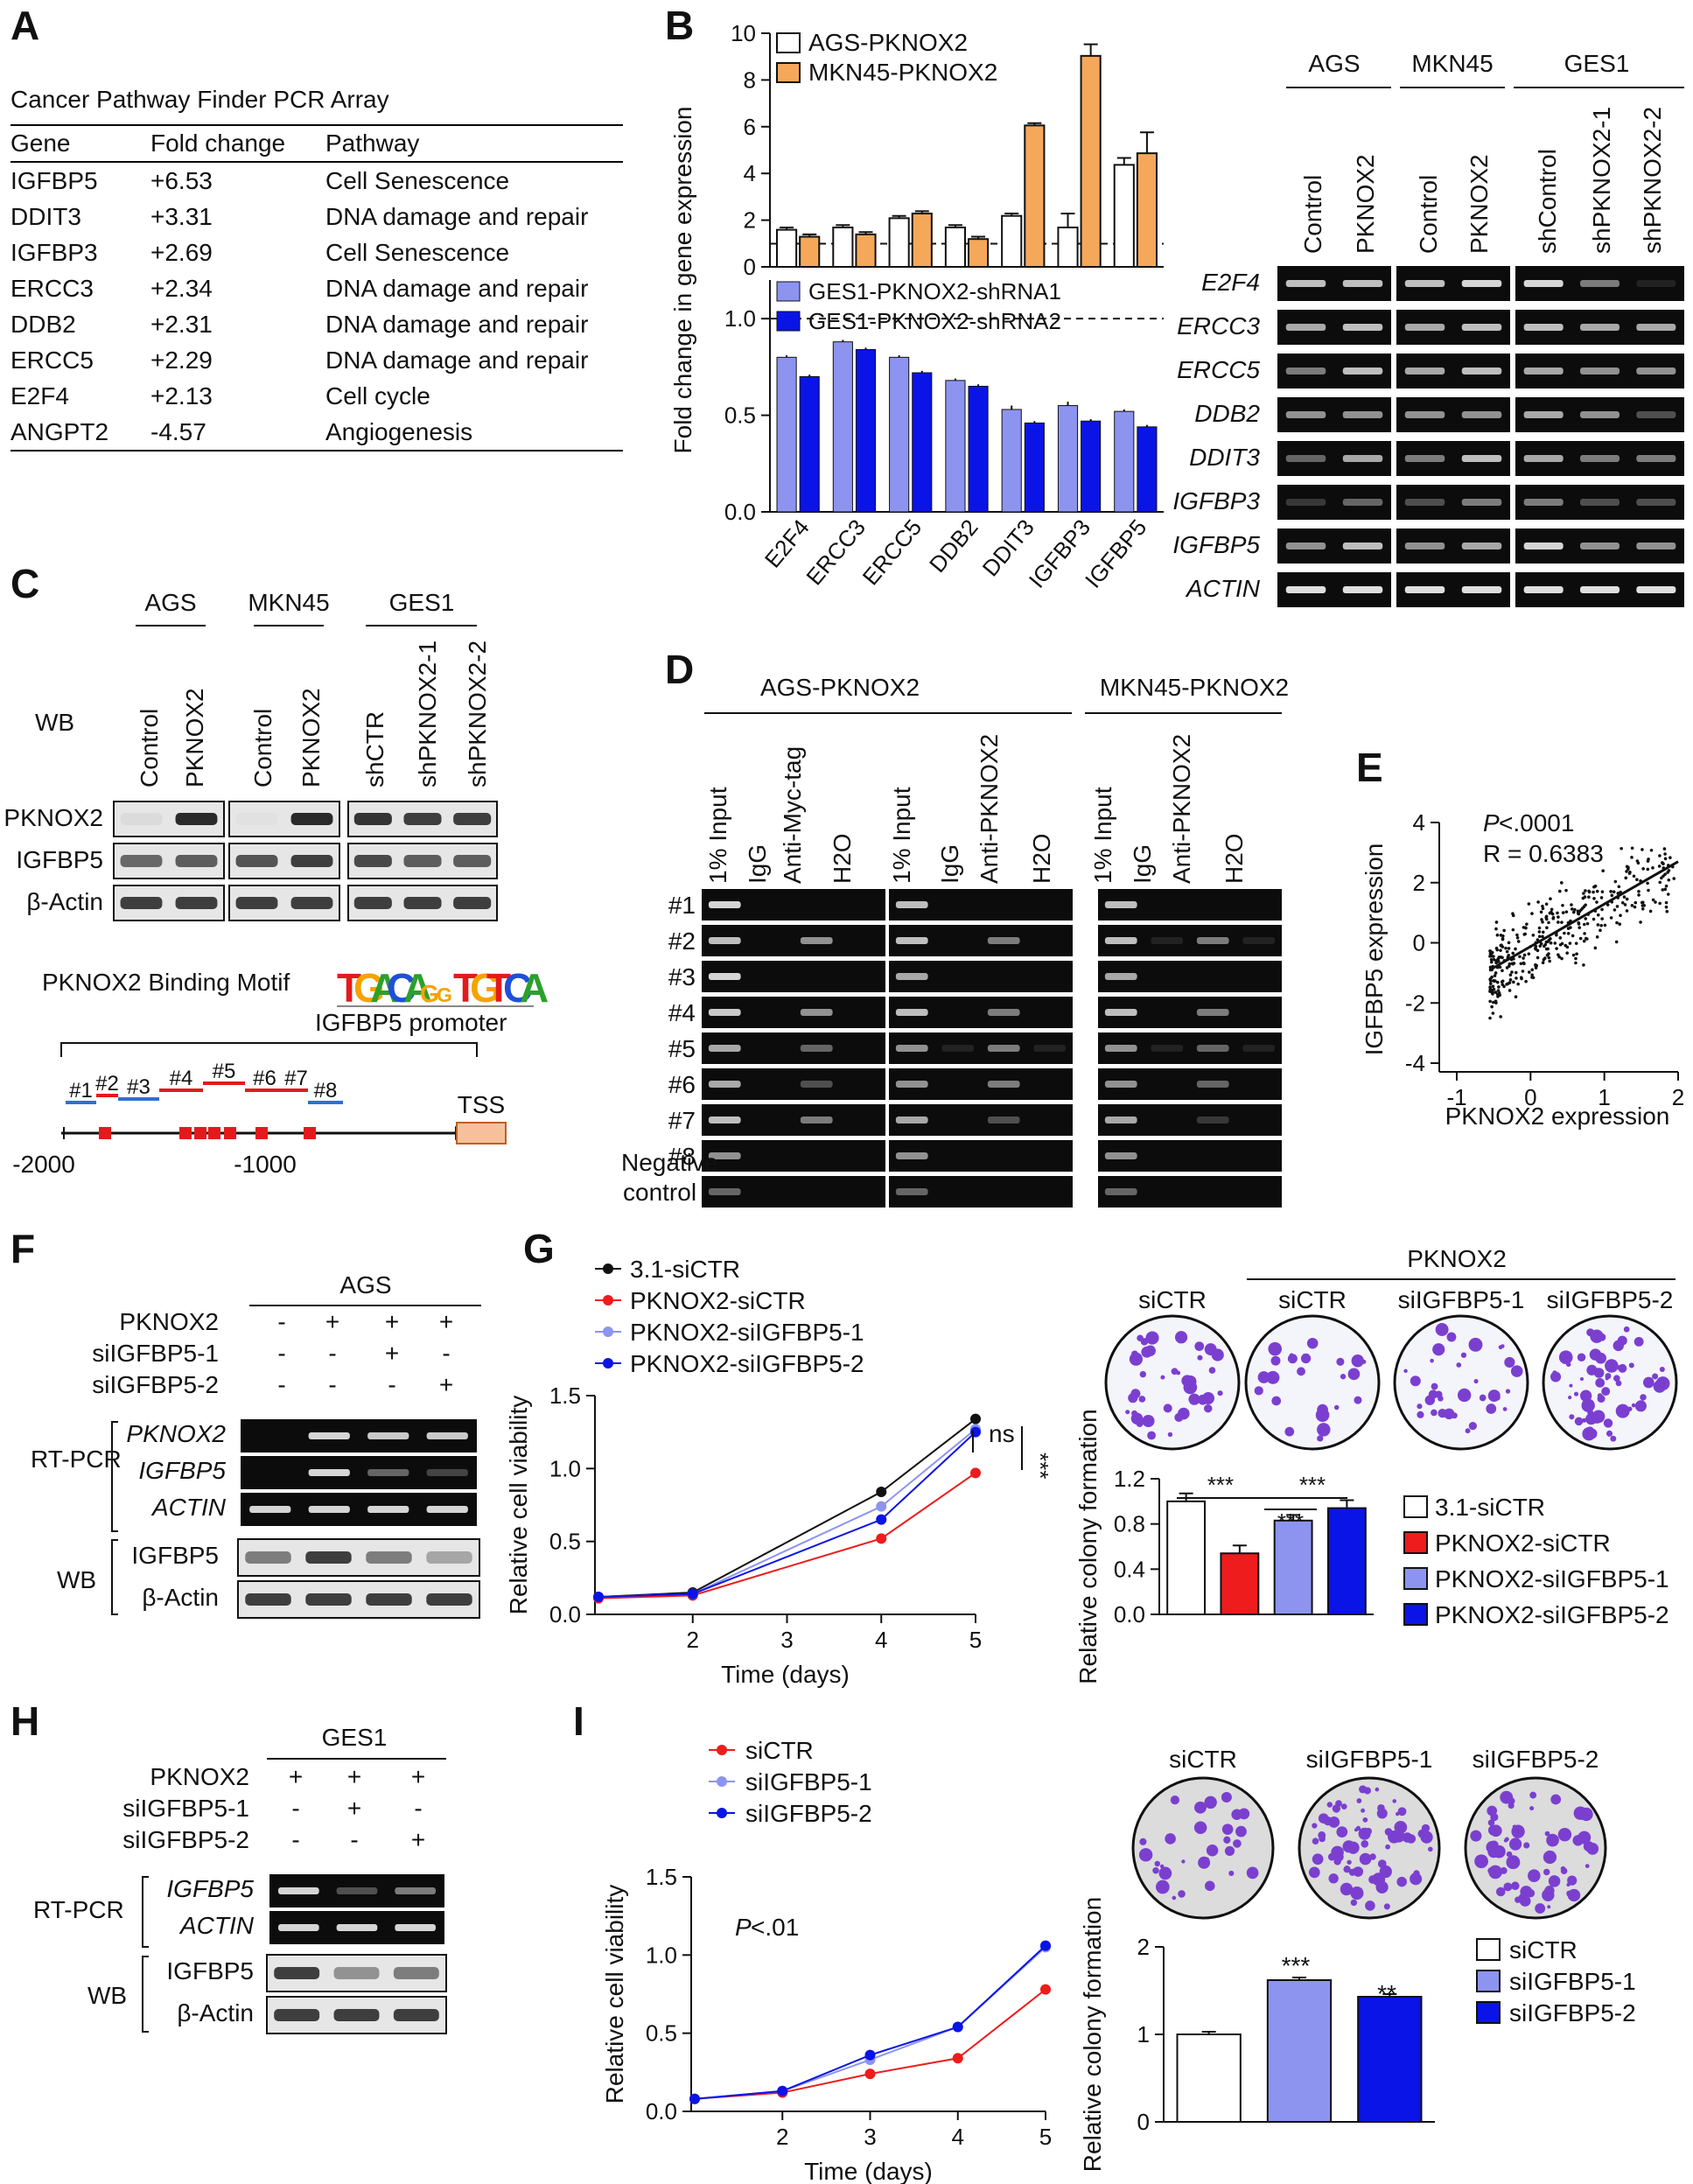 The image size is (1693, 2184). I want to click on promoter-site-box, so click(261, 1133).